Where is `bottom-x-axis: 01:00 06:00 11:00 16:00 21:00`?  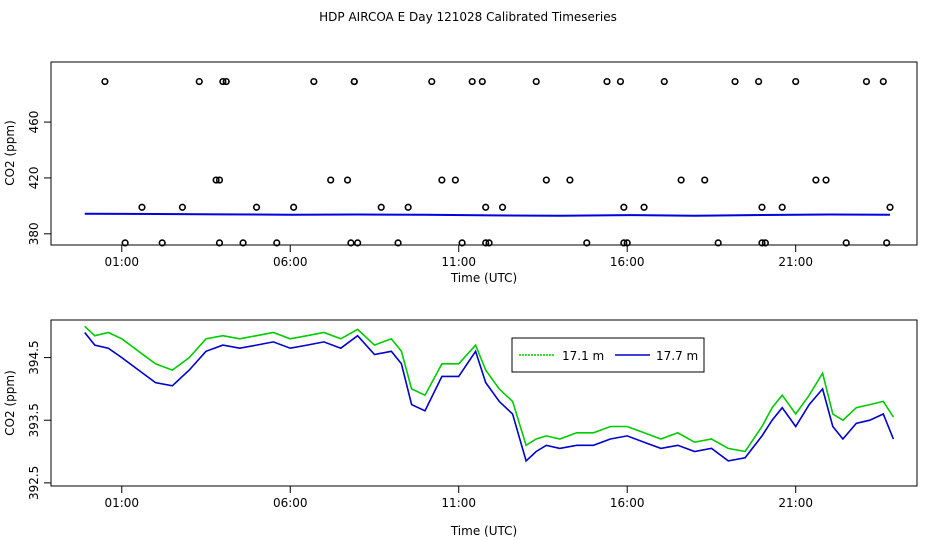
bottom-x-axis: 01:00 06:00 11:00 16:00 21:00 is located at coordinates (458, 498).